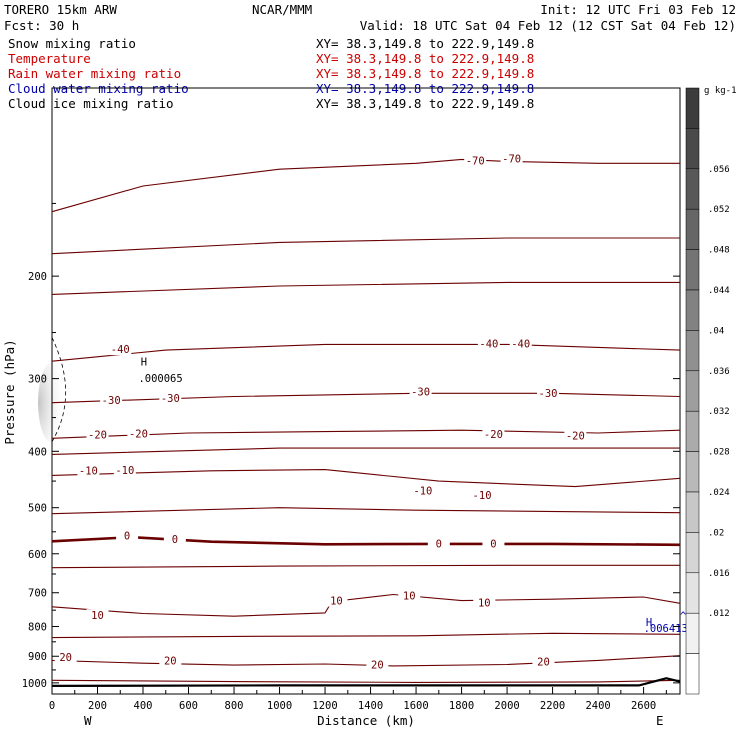  I want to click on terrain-line, so click(366, 682).